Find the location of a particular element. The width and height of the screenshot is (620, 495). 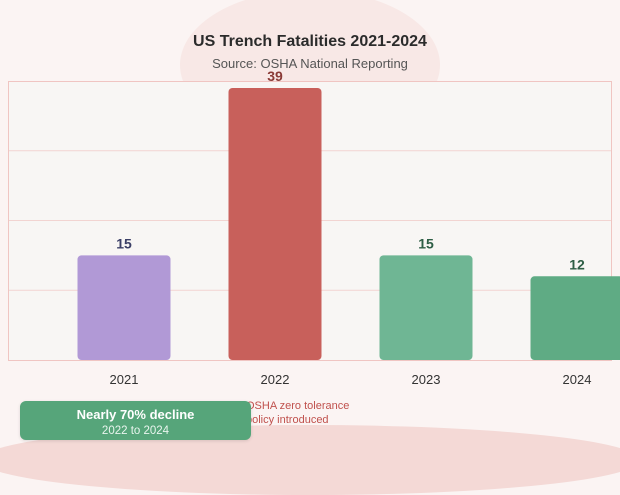

data-label-2024: 12 is located at coordinates (577, 264).